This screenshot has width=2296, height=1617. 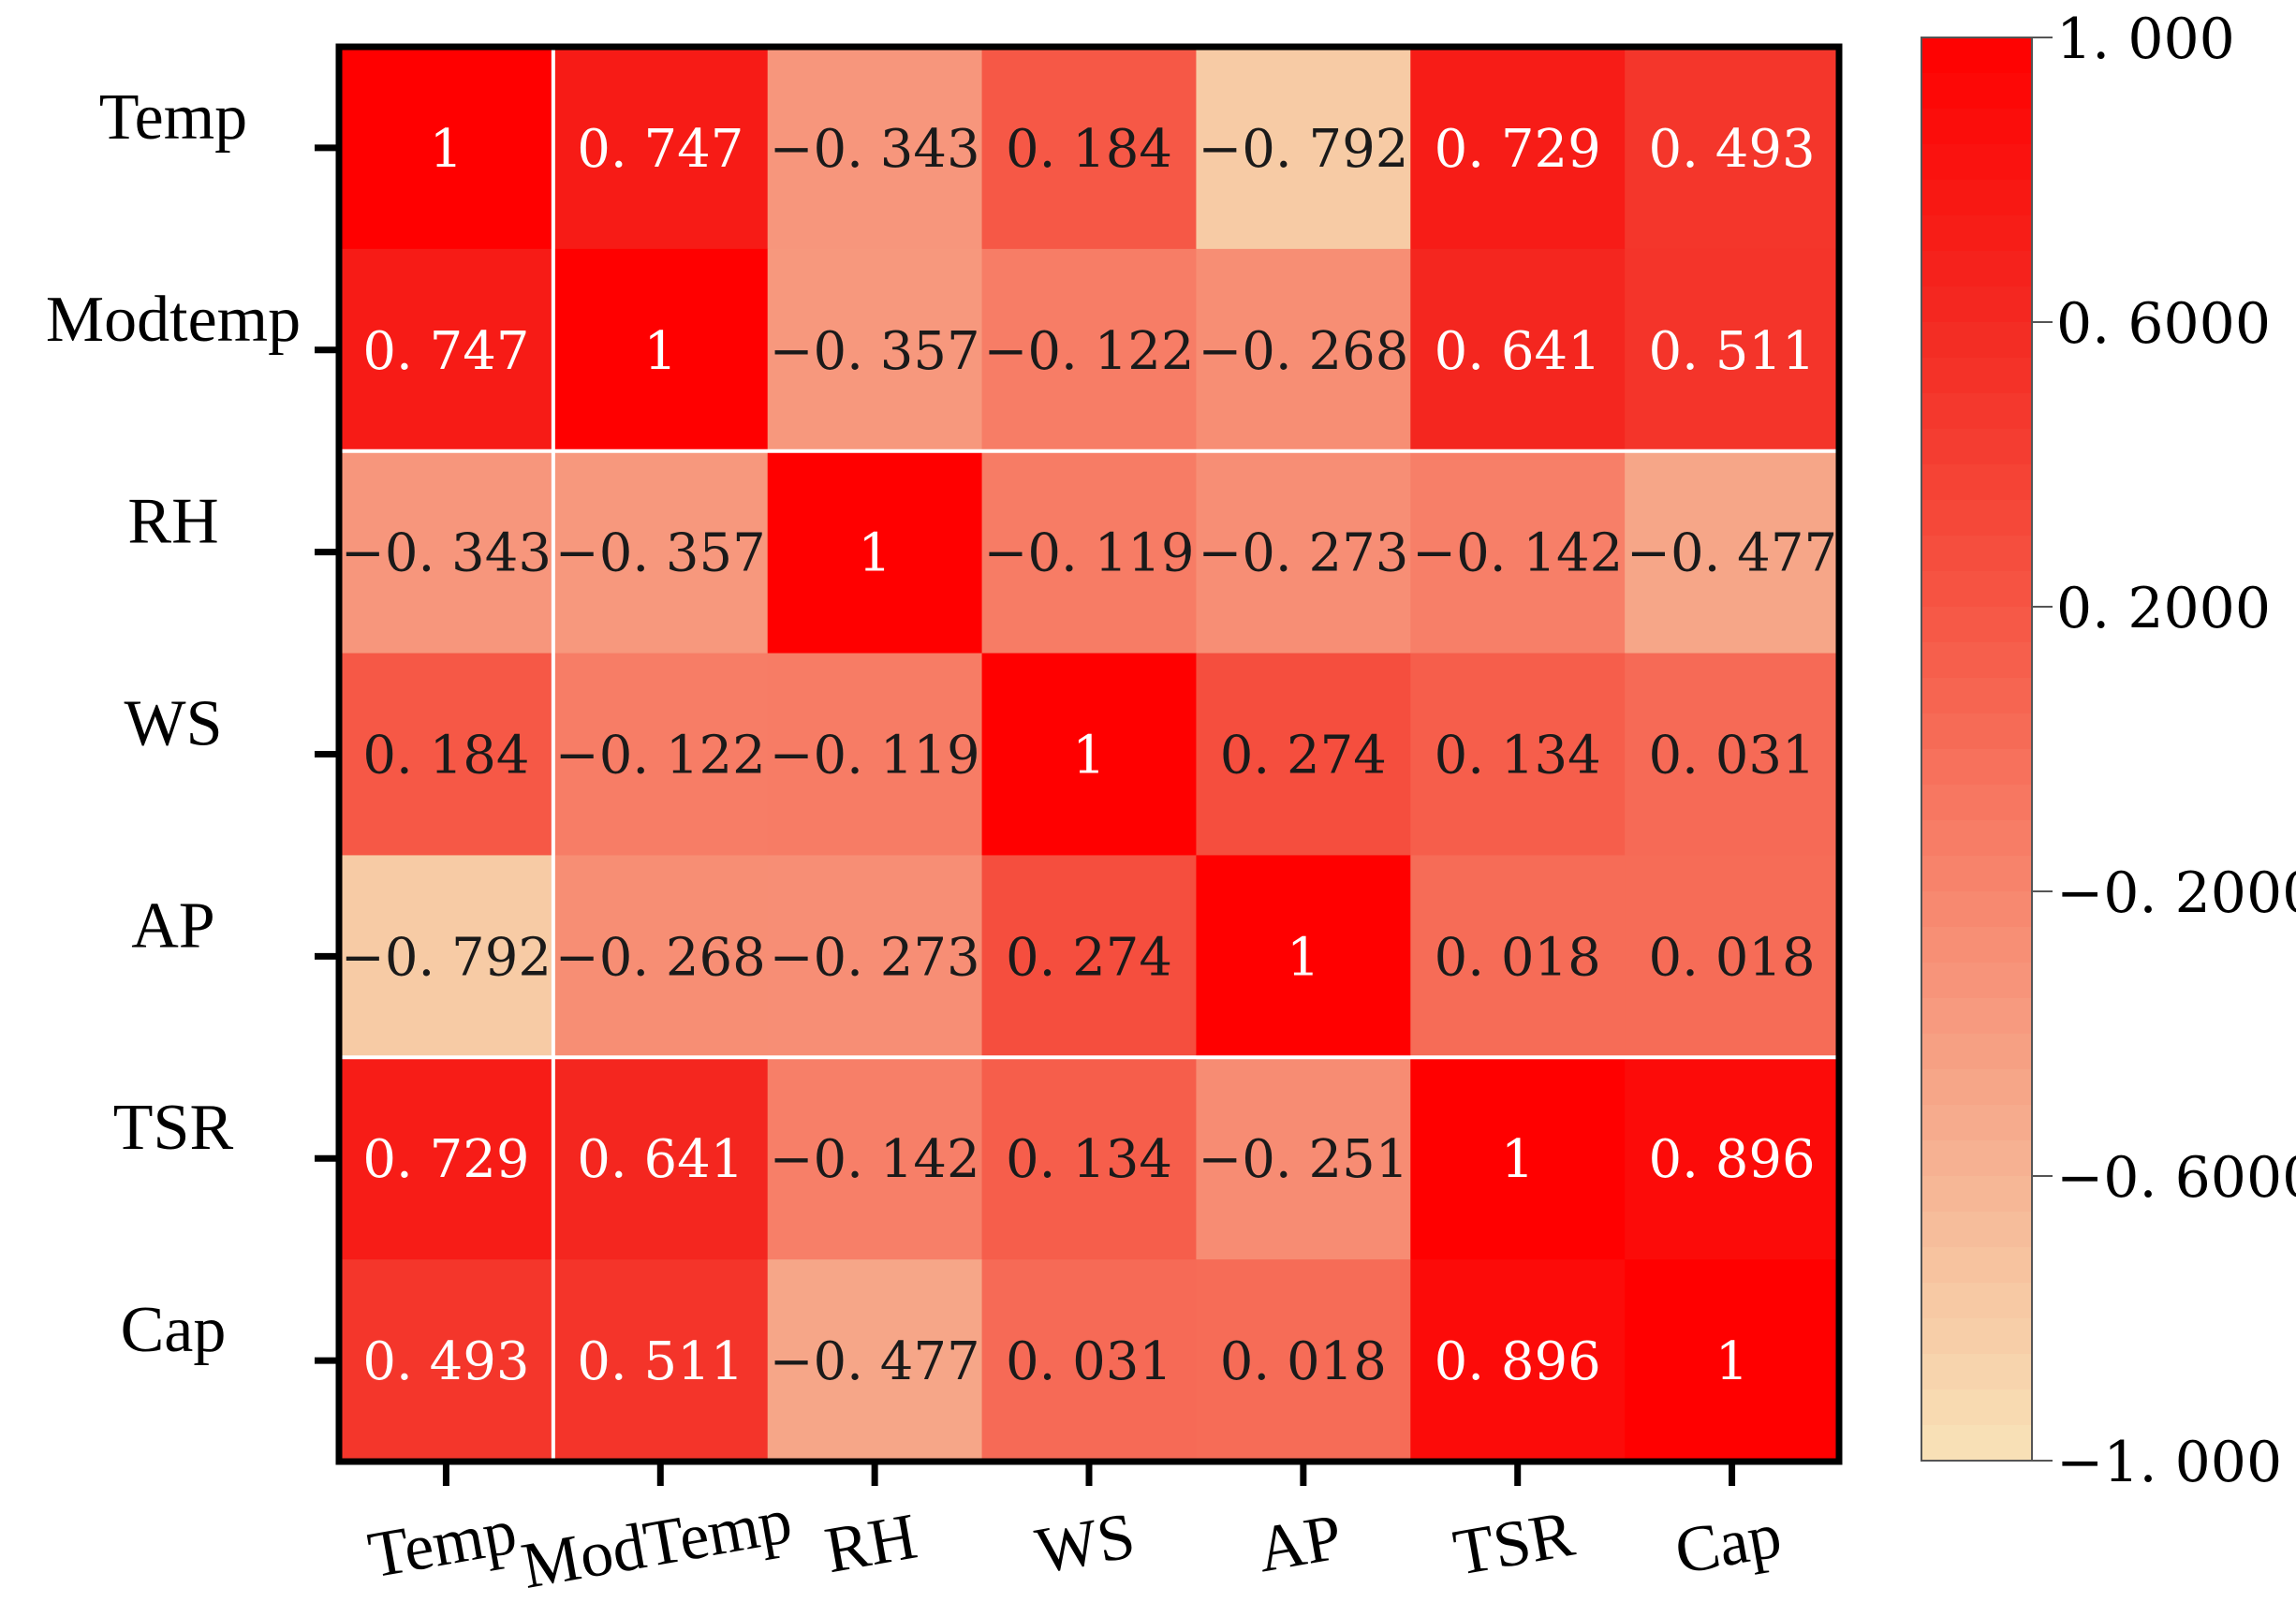 What do you see at coordinates (657, 1544) in the screenshot?
I see `x-tick-label: ModTemp` at bounding box center [657, 1544].